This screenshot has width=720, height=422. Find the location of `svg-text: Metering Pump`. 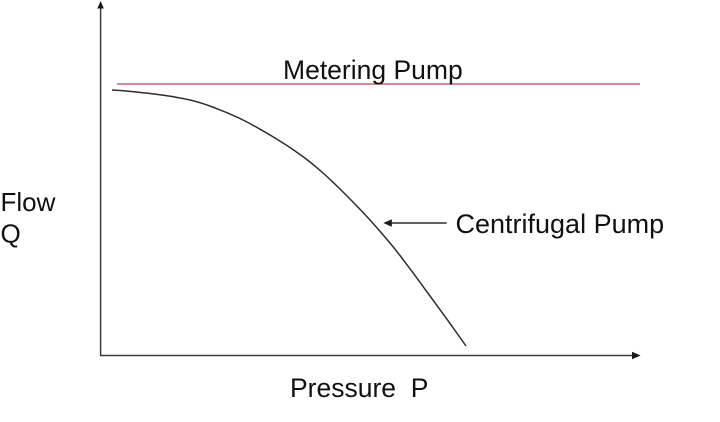

svg-text: Metering Pump is located at coordinates (373, 70).